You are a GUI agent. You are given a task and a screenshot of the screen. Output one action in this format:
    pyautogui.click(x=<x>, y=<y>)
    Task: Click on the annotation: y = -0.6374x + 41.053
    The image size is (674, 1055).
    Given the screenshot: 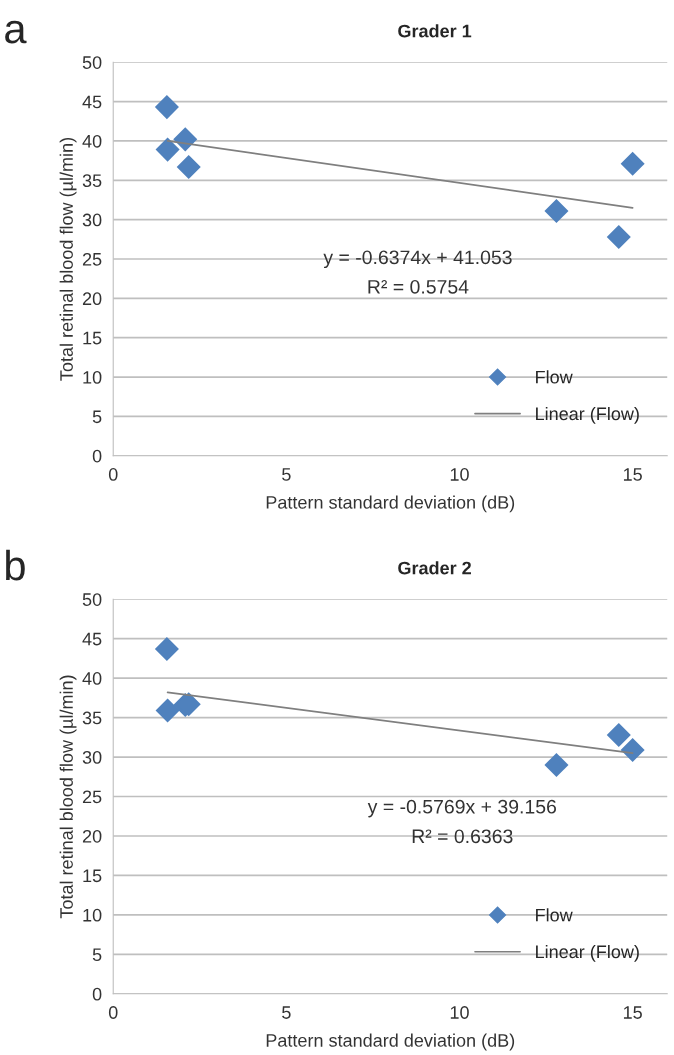 What is the action you would take?
    pyautogui.click(x=417, y=259)
    